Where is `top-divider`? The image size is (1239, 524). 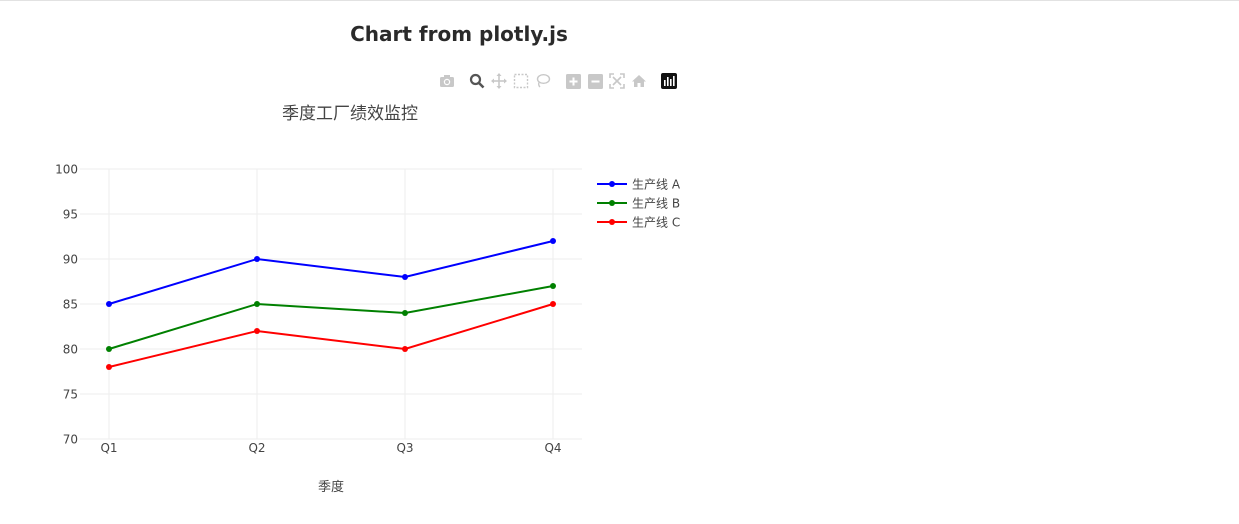
top-divider is located at coordinates (619, 0).